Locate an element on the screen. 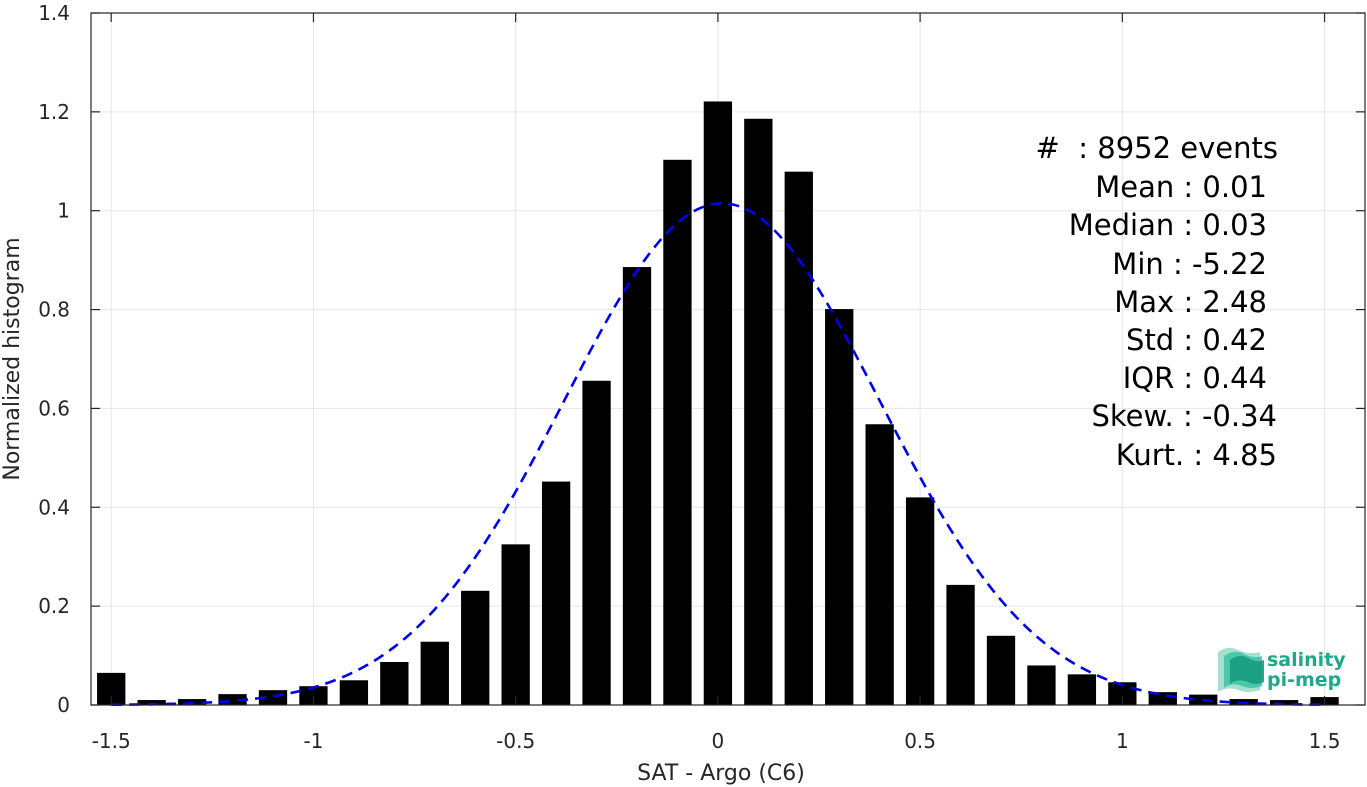  x-tick-label: 1.5 is located at coordinates (1325, 741).